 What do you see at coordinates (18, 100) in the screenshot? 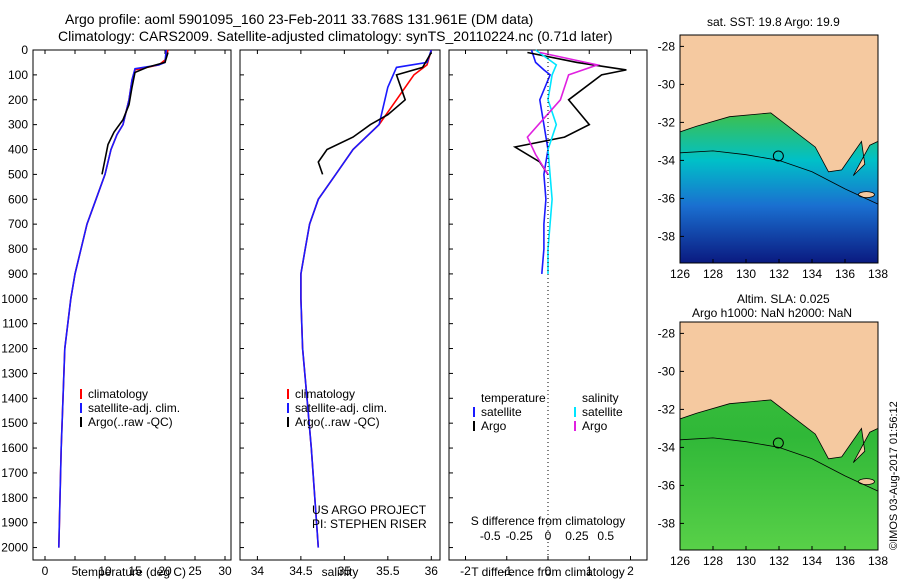
I see `y-tick-label: 200` at bounding box center [18, 100].